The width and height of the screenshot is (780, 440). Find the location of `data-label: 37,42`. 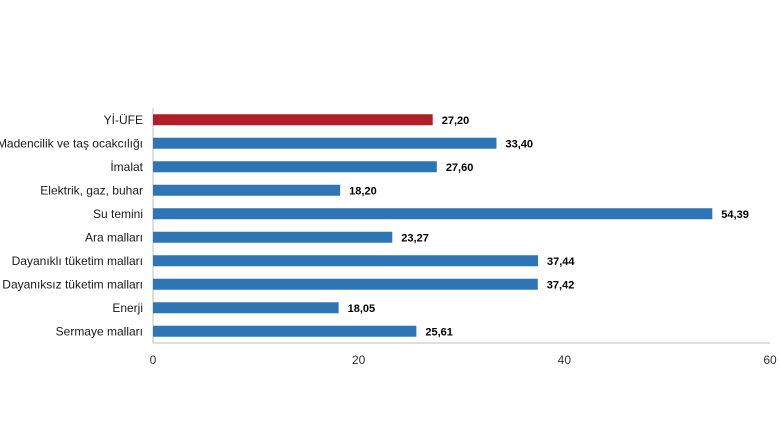

data-label: 37,42 is located at coordinates (561, 285).